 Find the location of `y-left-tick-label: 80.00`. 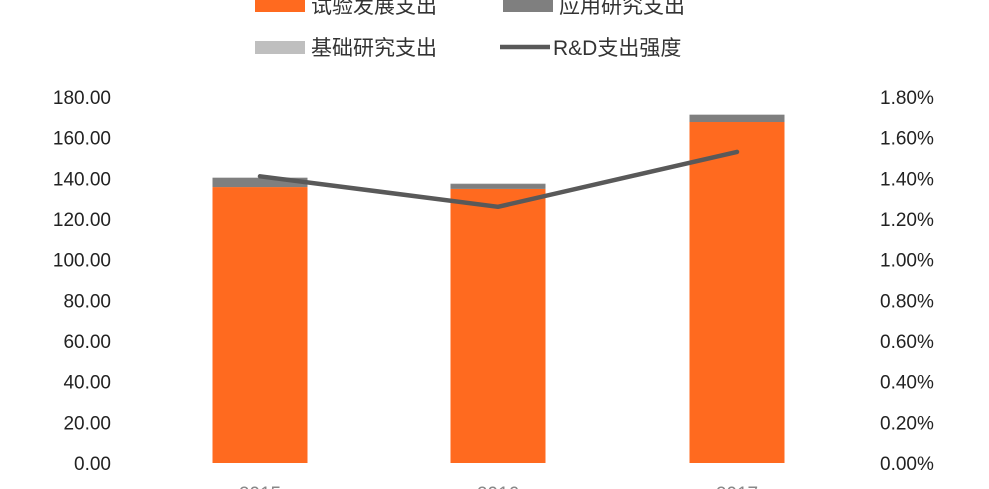

y-left-tick-label: 80.00 is located at coordinates (87, 301).